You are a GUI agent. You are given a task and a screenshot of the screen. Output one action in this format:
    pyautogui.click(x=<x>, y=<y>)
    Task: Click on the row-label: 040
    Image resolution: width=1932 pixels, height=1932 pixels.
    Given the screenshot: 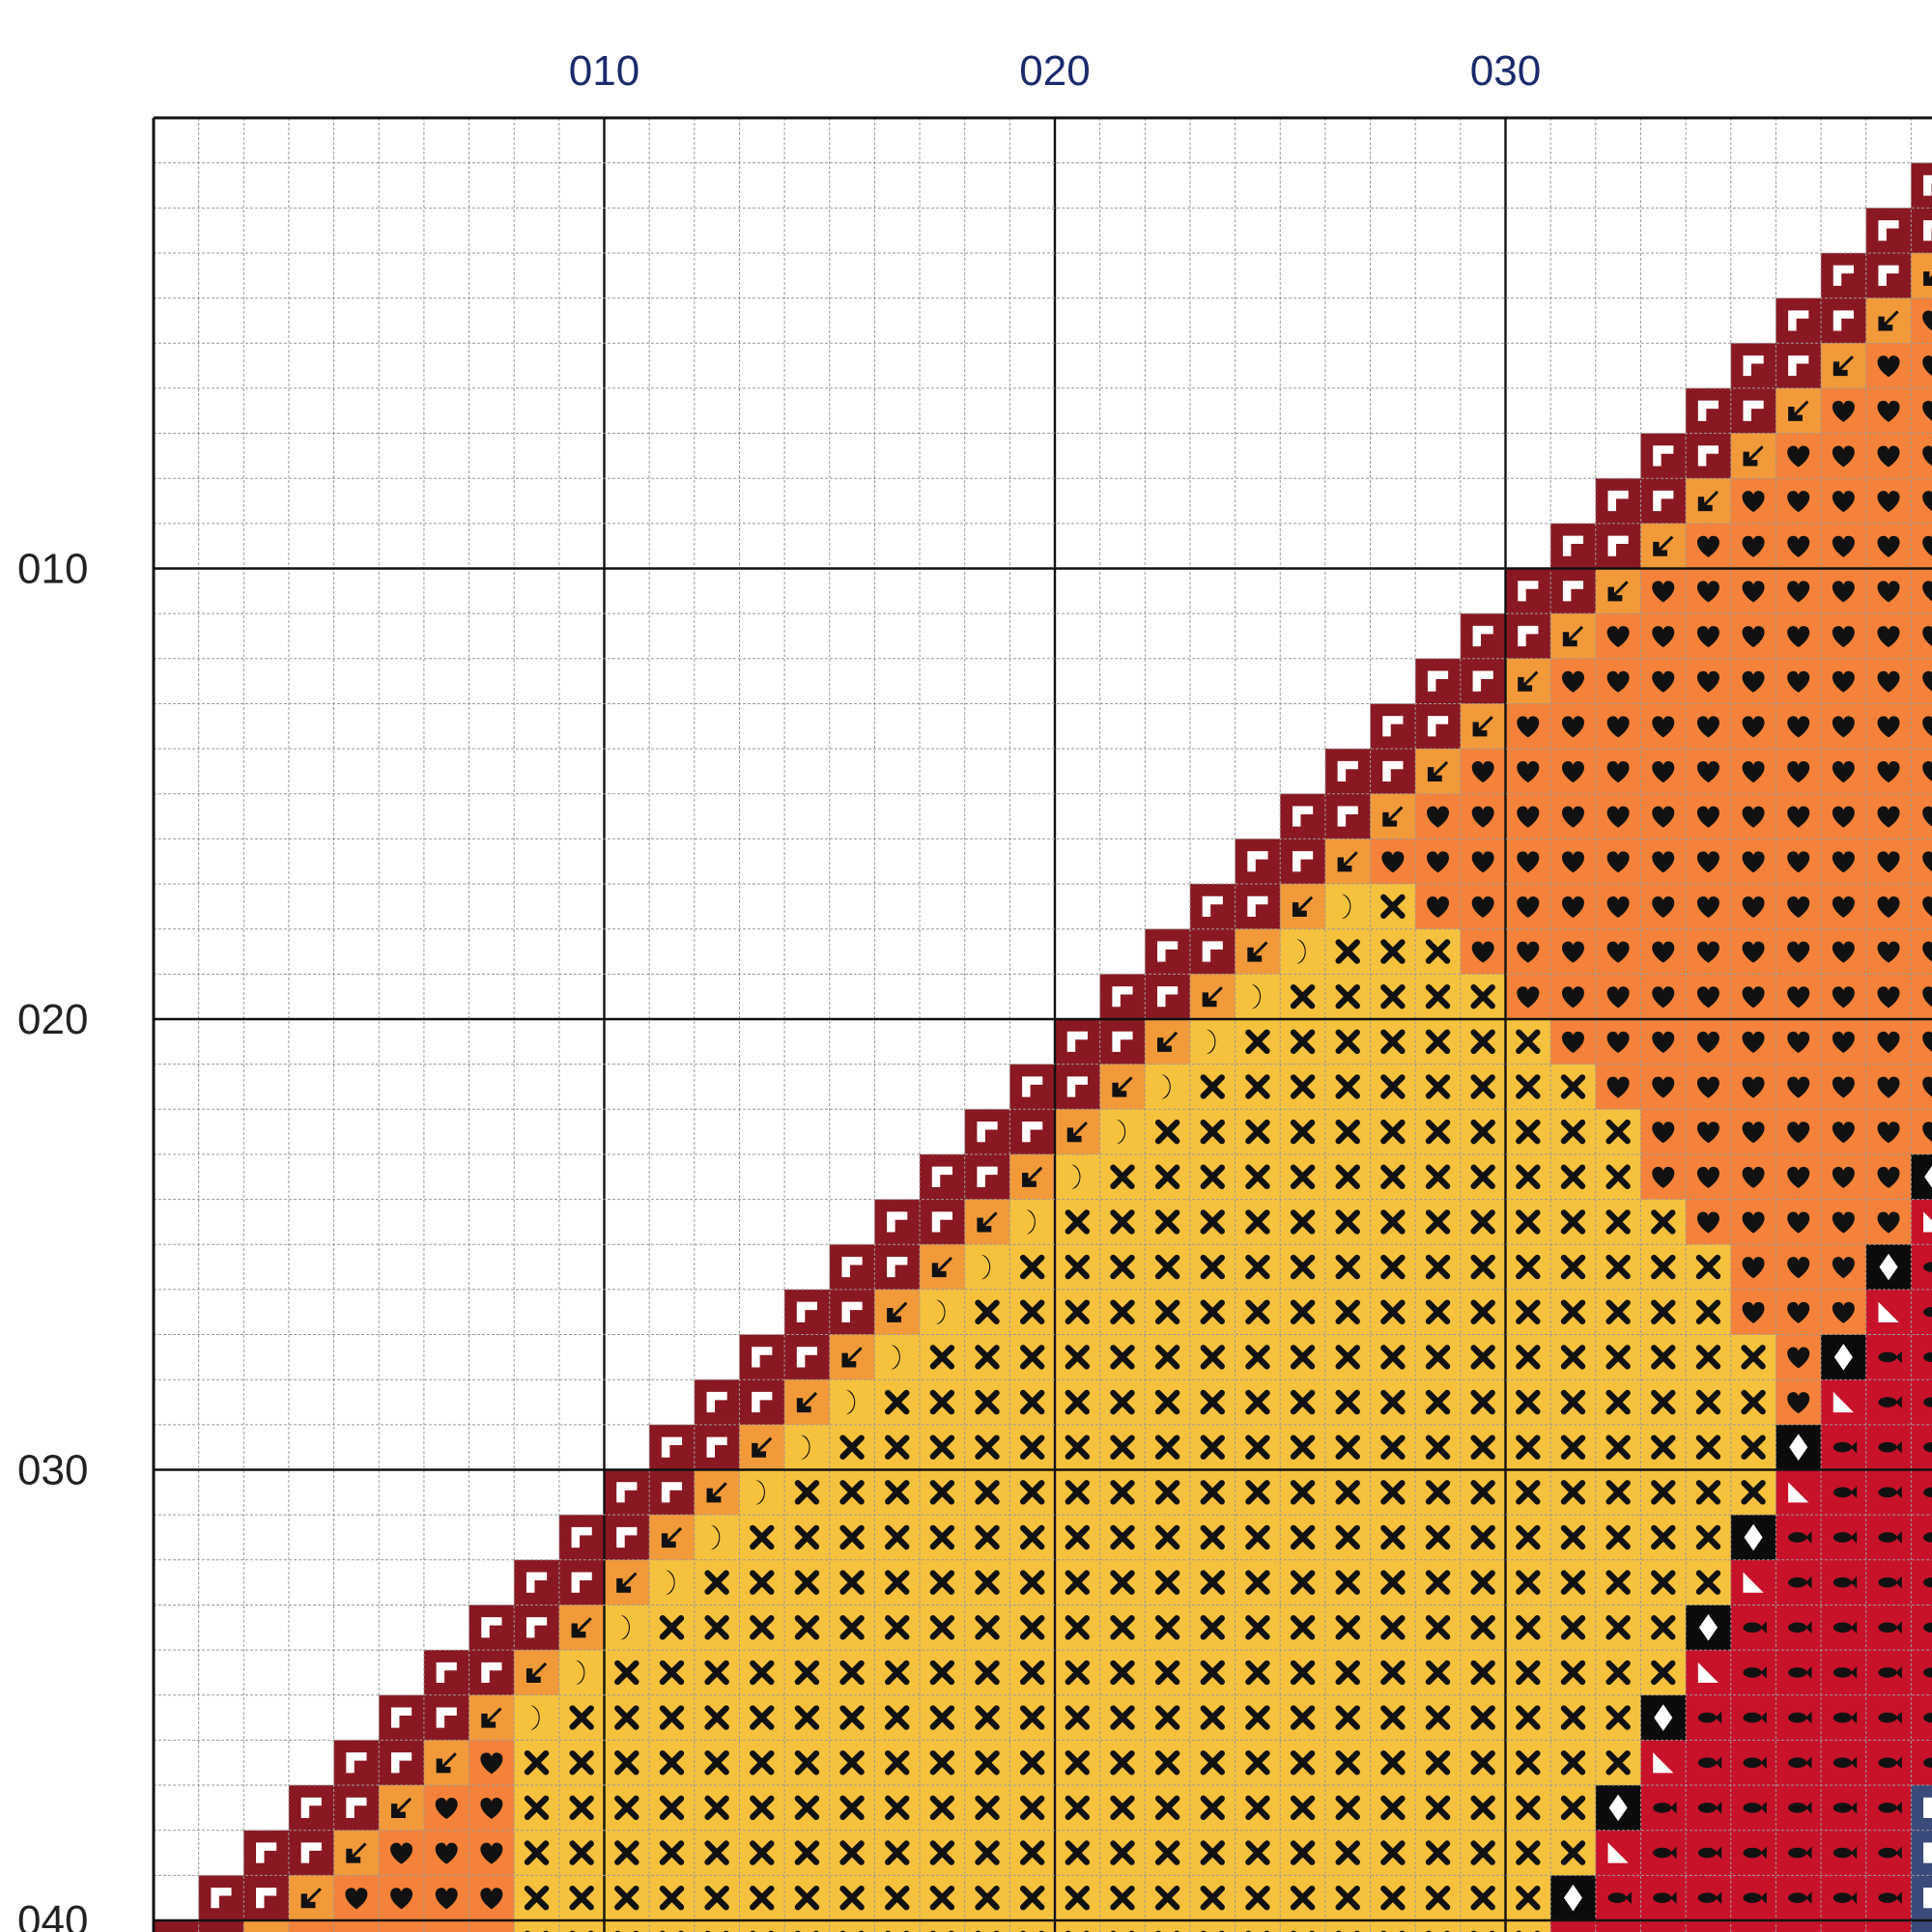 What is the action you would take?
    pyautogui.click(x=52, y=1914)
    